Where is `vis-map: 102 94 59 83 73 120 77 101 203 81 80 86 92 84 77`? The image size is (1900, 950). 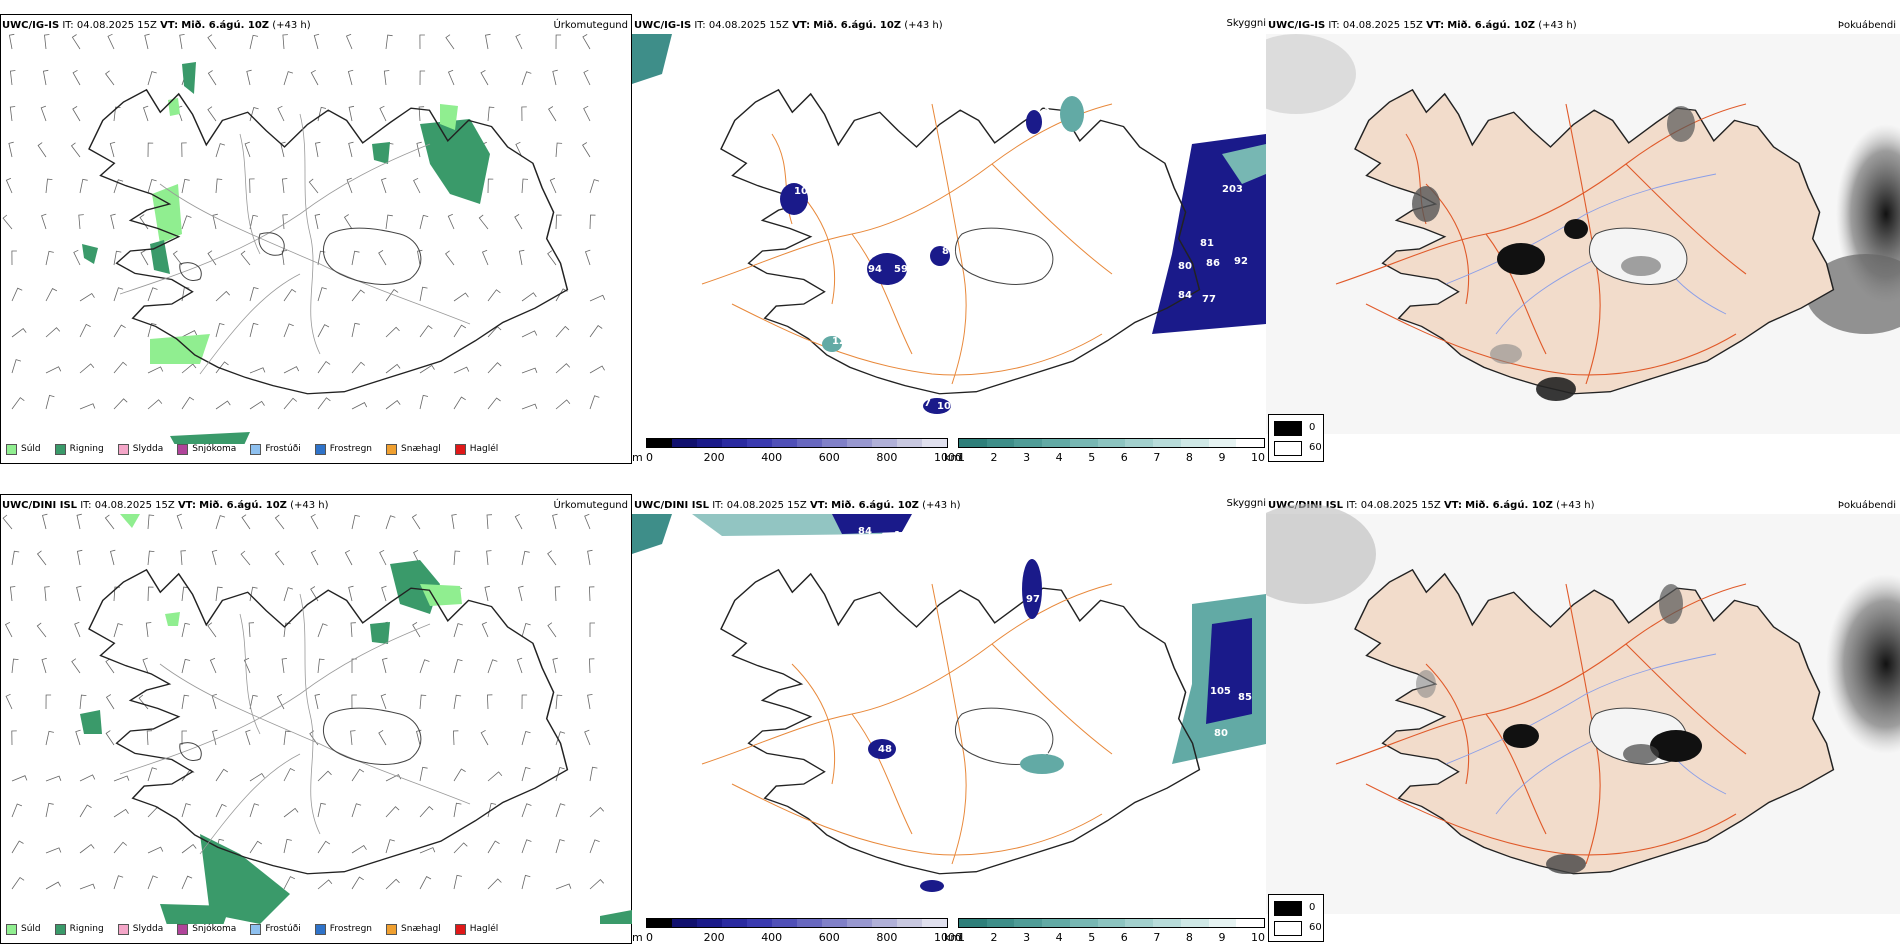 vis-map: 102 94 59 83 73 120 77 101 203 81 80 86 92 84 77 is located at coordinates (949, 224).